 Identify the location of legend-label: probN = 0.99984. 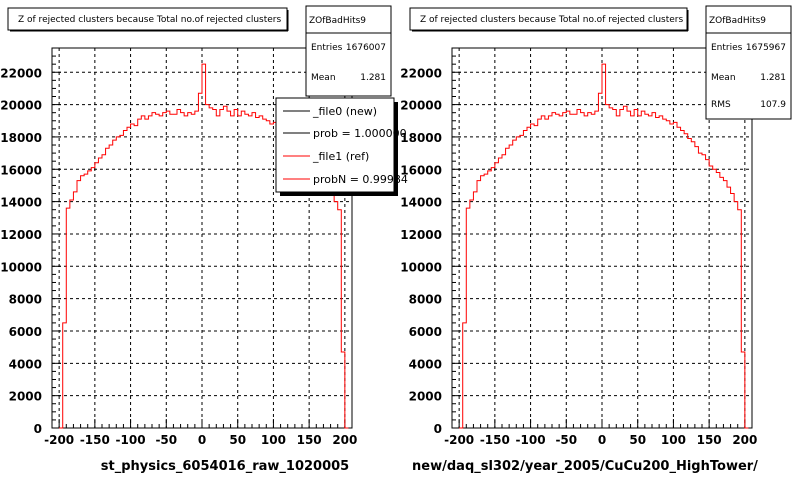
(360, 179).